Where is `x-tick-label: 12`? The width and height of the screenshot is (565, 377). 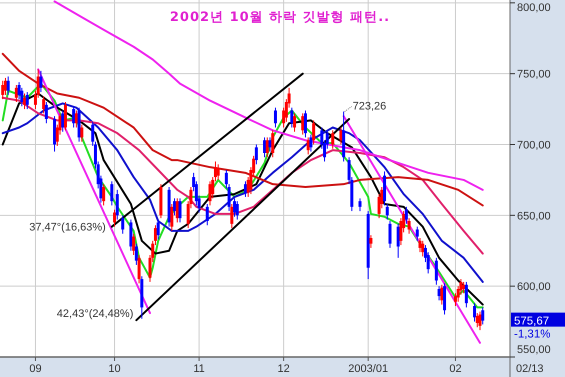
x-tick-label: 12 is located at coordinates (284, 369).